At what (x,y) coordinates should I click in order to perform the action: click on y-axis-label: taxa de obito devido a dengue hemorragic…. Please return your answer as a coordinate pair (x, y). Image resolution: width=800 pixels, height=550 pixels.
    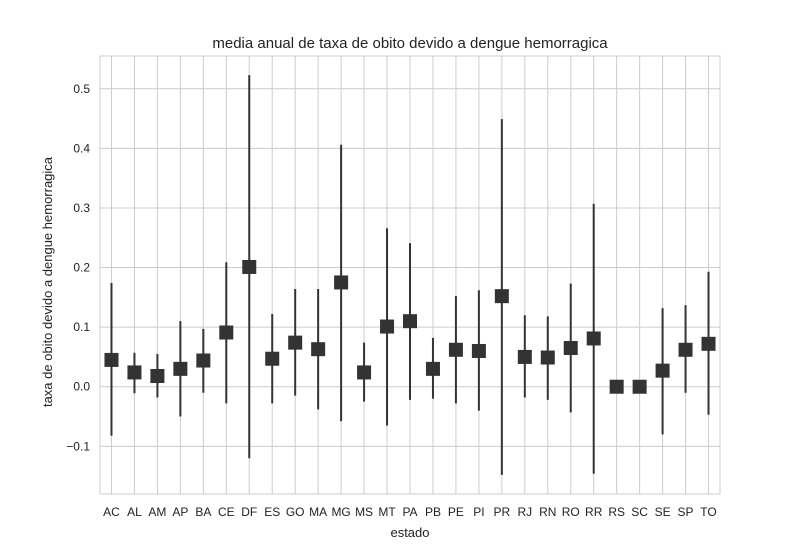
    Looking at the image, I should click on (47, 281).